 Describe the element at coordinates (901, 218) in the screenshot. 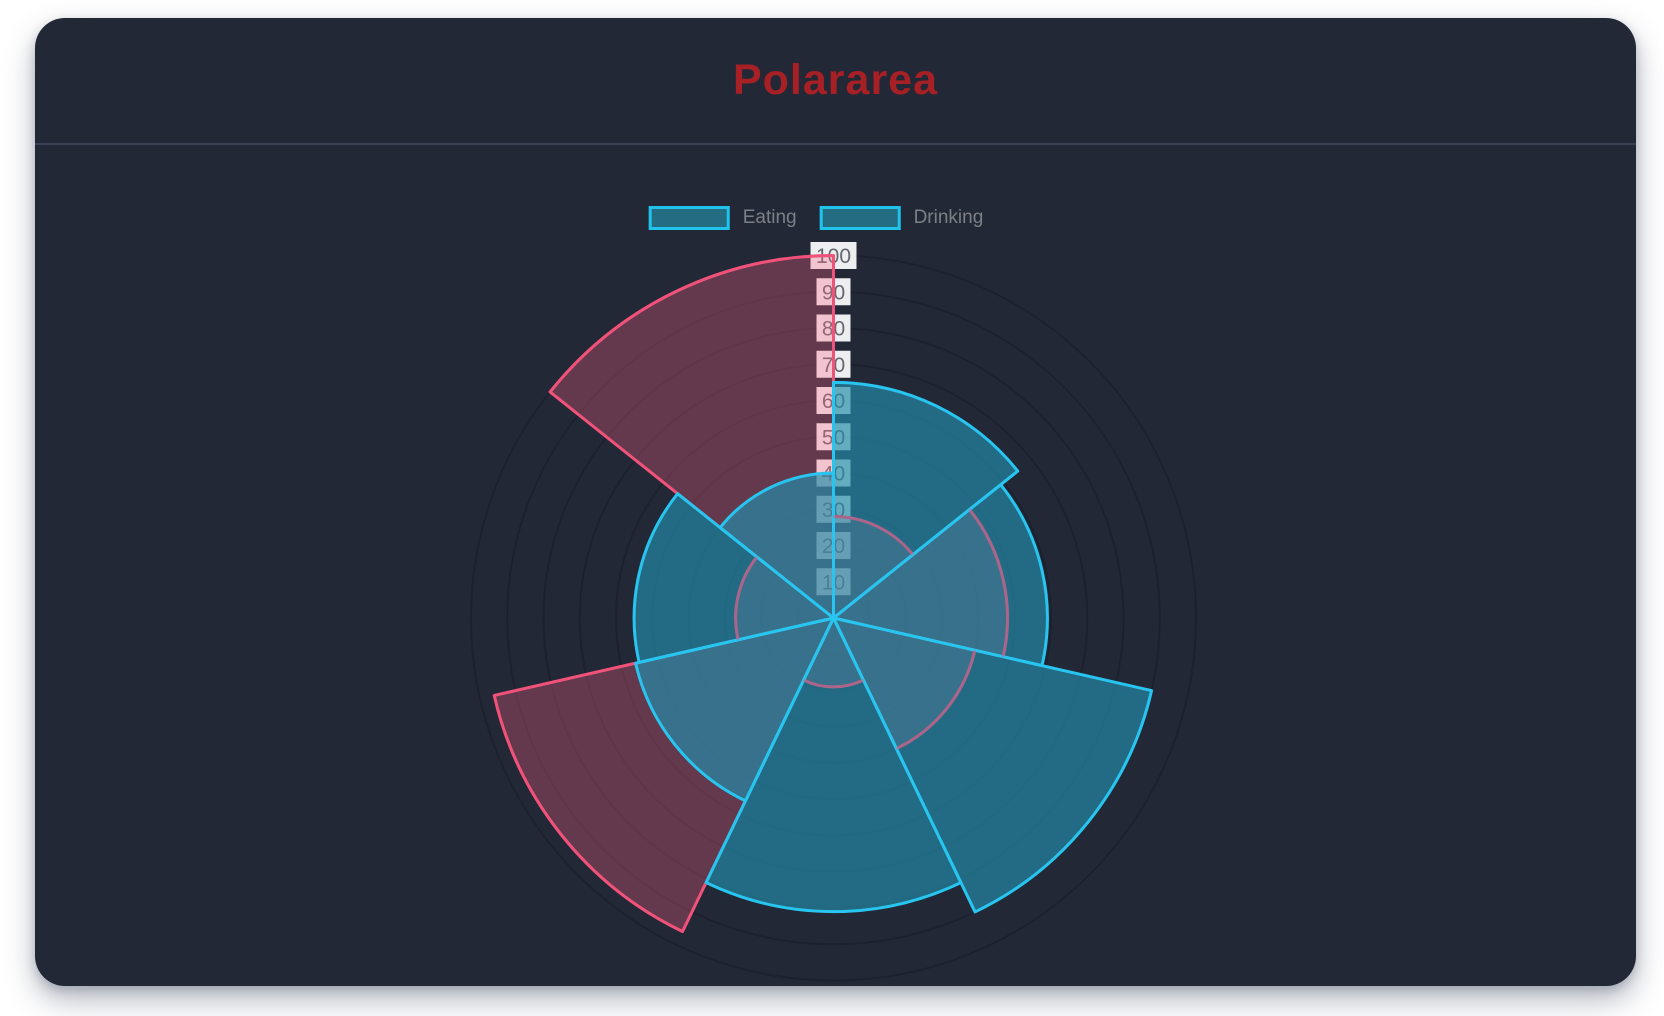

I see `legend-item-drinking: Drinking` at that location.